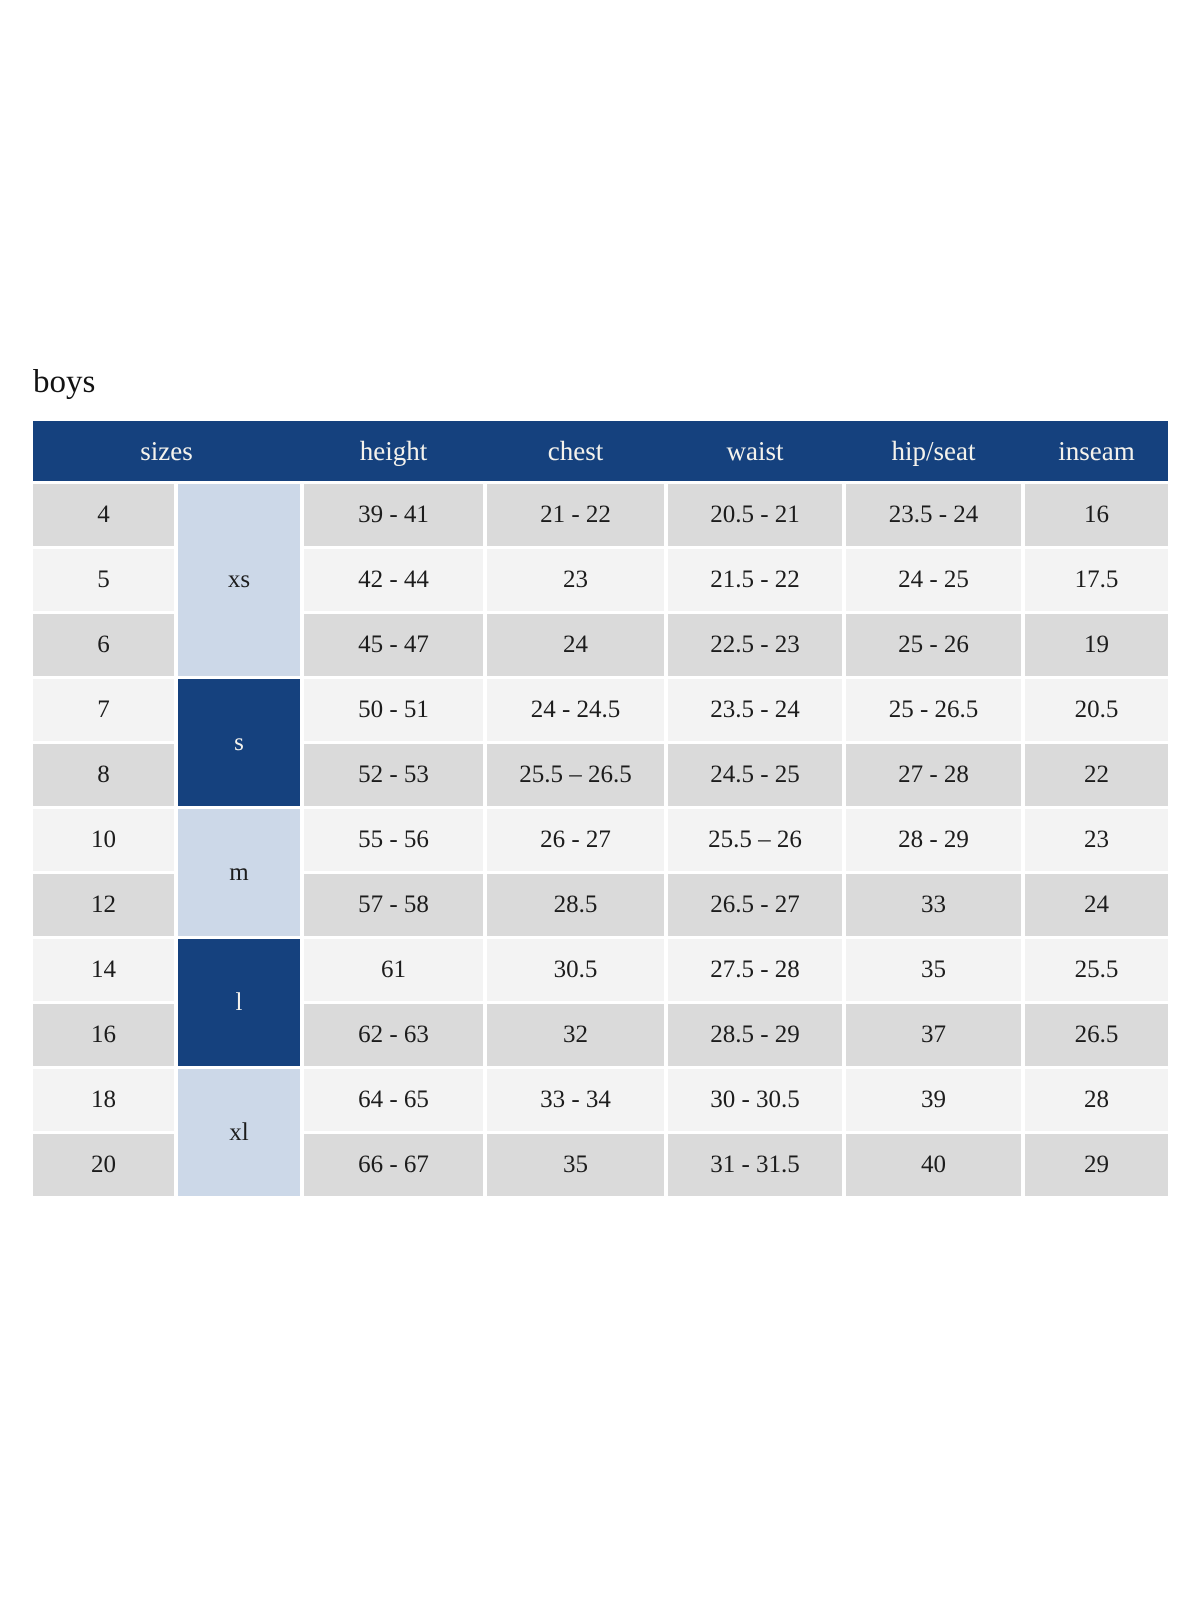 This screenshot has height=1600, width=1200. I want to click on inseam-cell: 25.5, so click(1096, 970).